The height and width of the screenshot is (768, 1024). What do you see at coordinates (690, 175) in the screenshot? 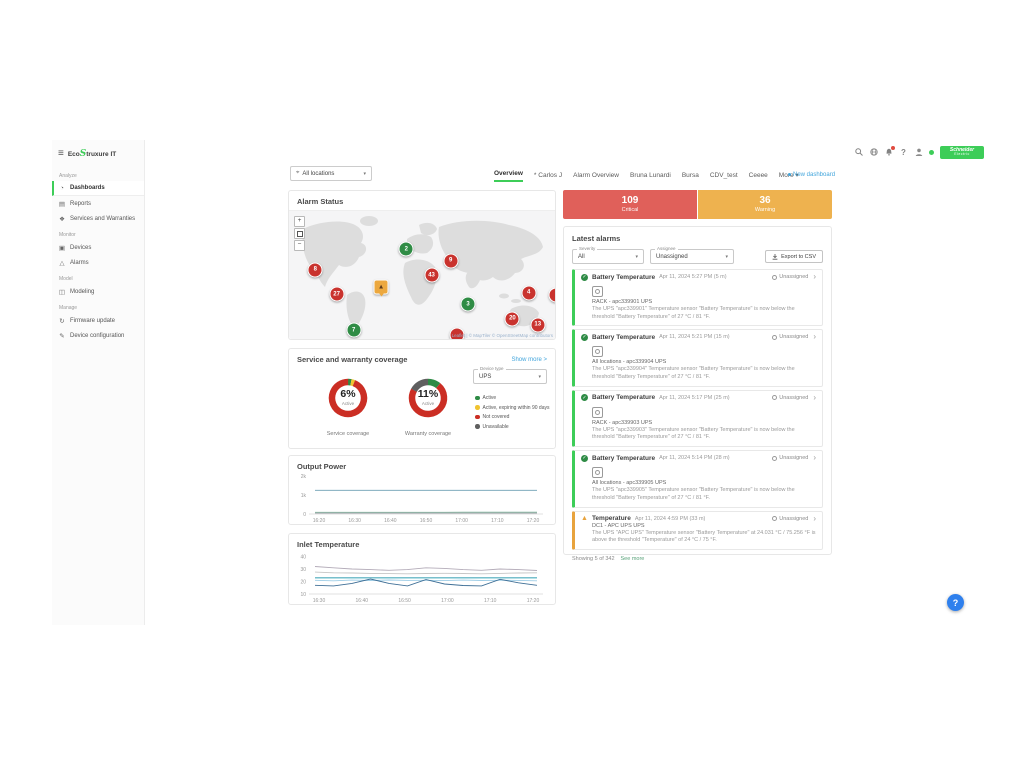
I see `tab-bursa: Bursa` at bounding box center [690, 175].